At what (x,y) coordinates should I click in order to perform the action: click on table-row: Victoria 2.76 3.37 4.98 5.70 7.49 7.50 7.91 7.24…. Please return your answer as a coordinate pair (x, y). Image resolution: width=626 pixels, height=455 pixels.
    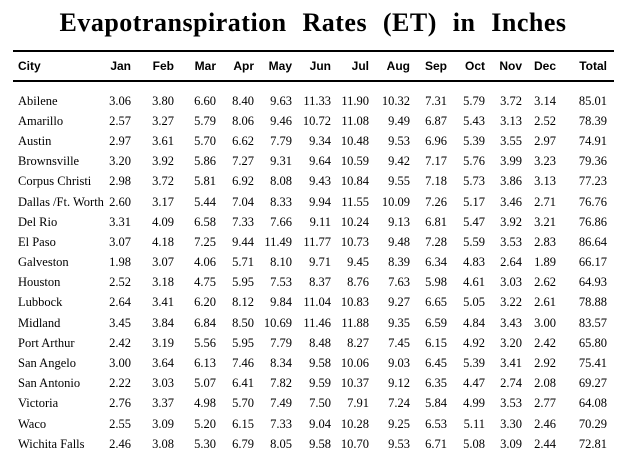
    Looking at the image, I should click on (313, 404).